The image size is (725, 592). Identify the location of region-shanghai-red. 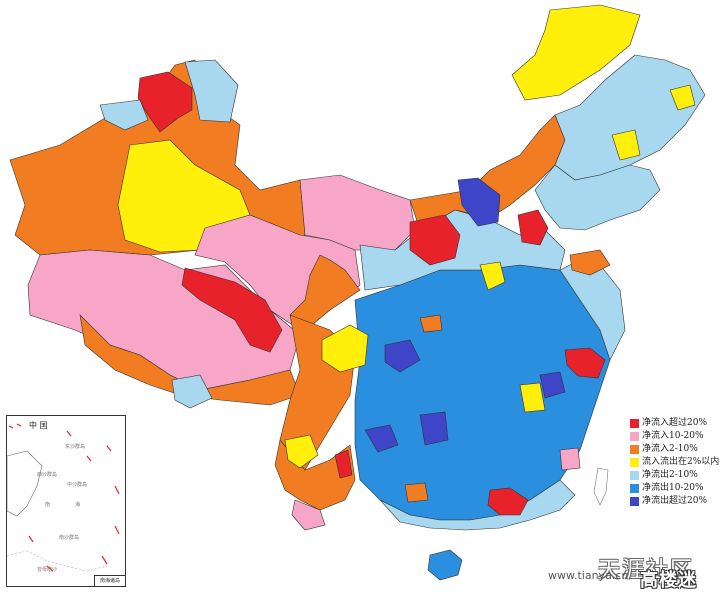
(585, 363).